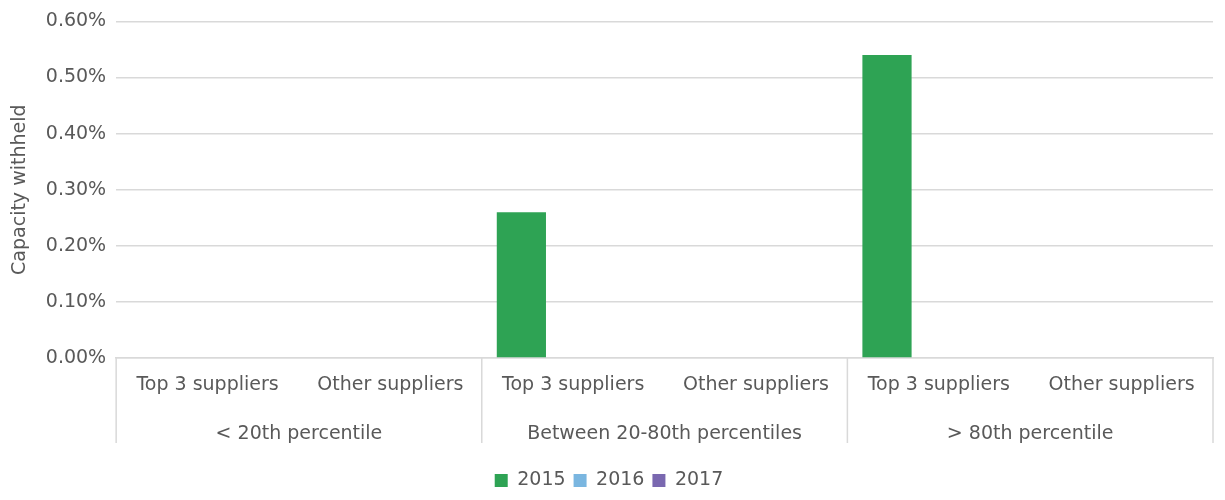  I want to click on y-tick-label: 0.00%, so click(76, 355).